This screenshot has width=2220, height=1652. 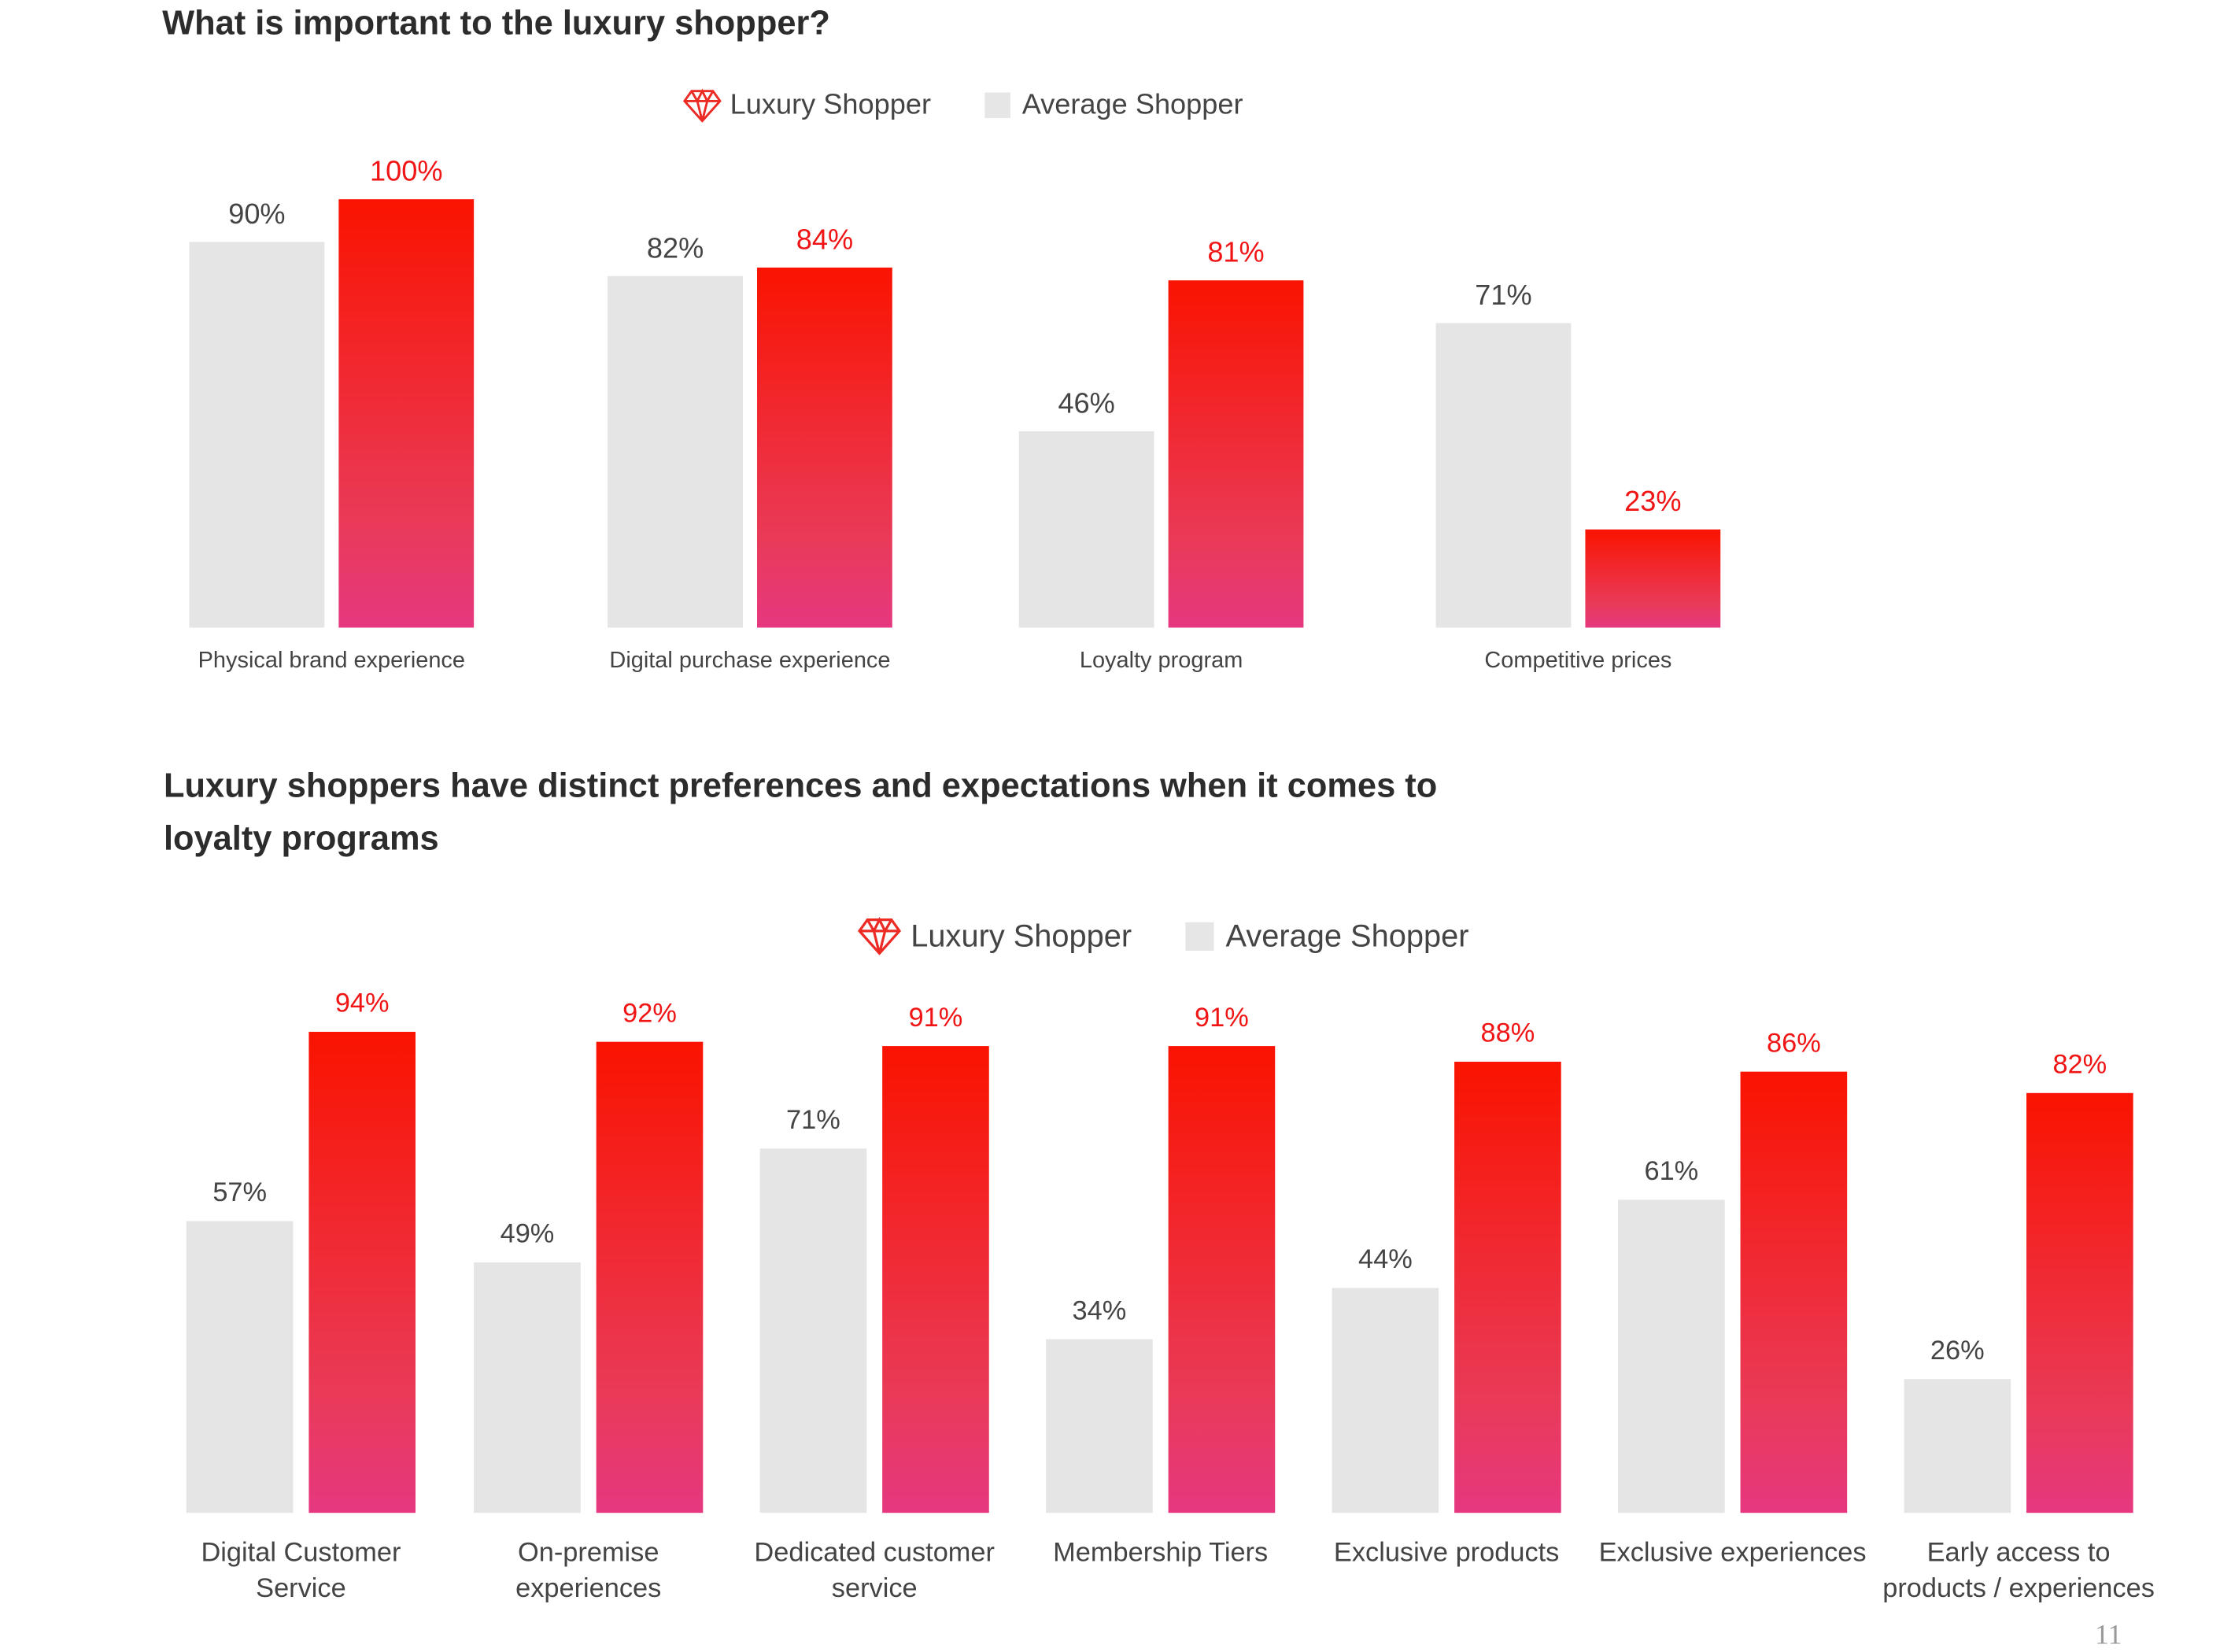 I want to click on average-value-label: 61%, so click(x=1671, y=1172).